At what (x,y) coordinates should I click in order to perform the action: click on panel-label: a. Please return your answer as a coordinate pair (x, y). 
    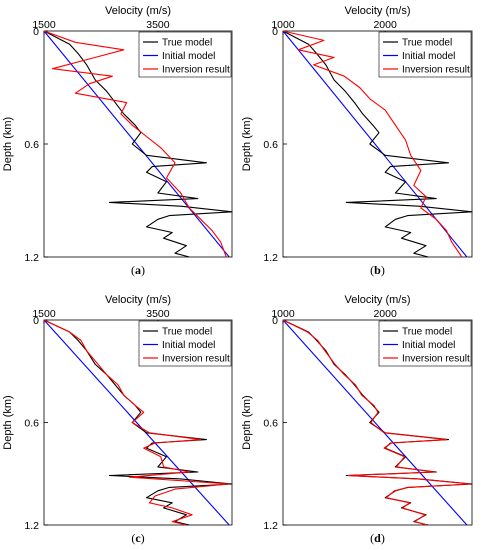
    Looking at the image, I should click on (138, 270).